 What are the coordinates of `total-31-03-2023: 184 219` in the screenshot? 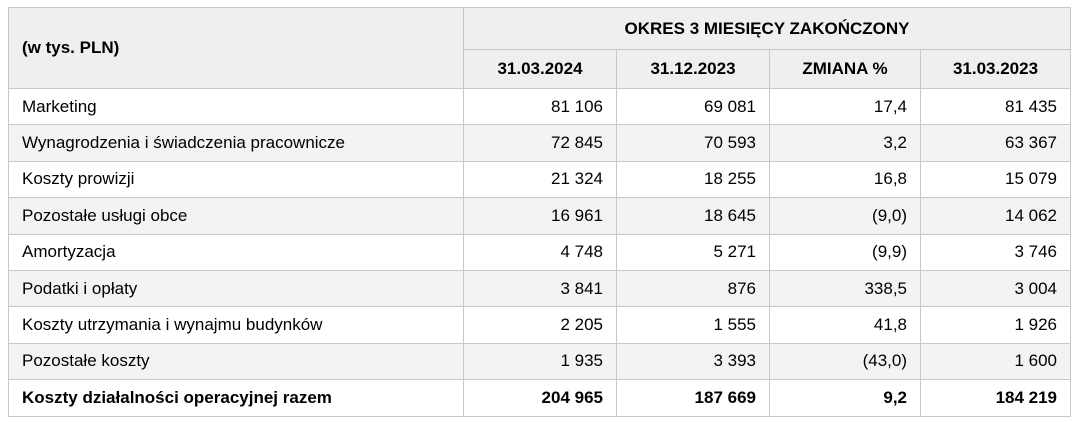 It's located at (995, 398).